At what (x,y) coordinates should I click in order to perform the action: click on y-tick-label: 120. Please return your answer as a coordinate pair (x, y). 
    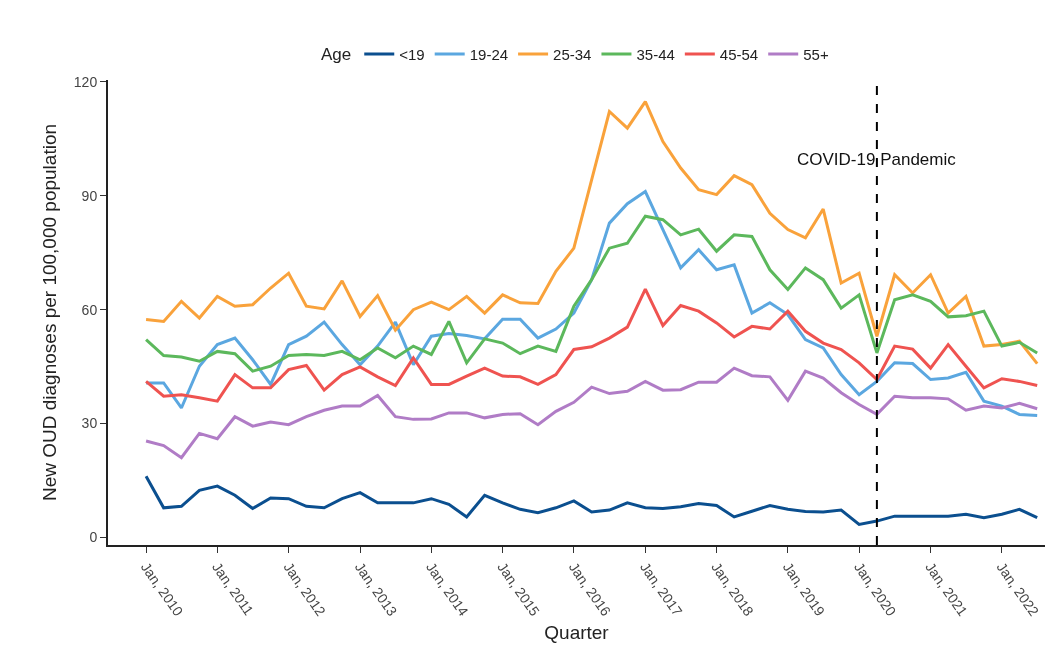
    Looking at the image, I should click on (85, 81).